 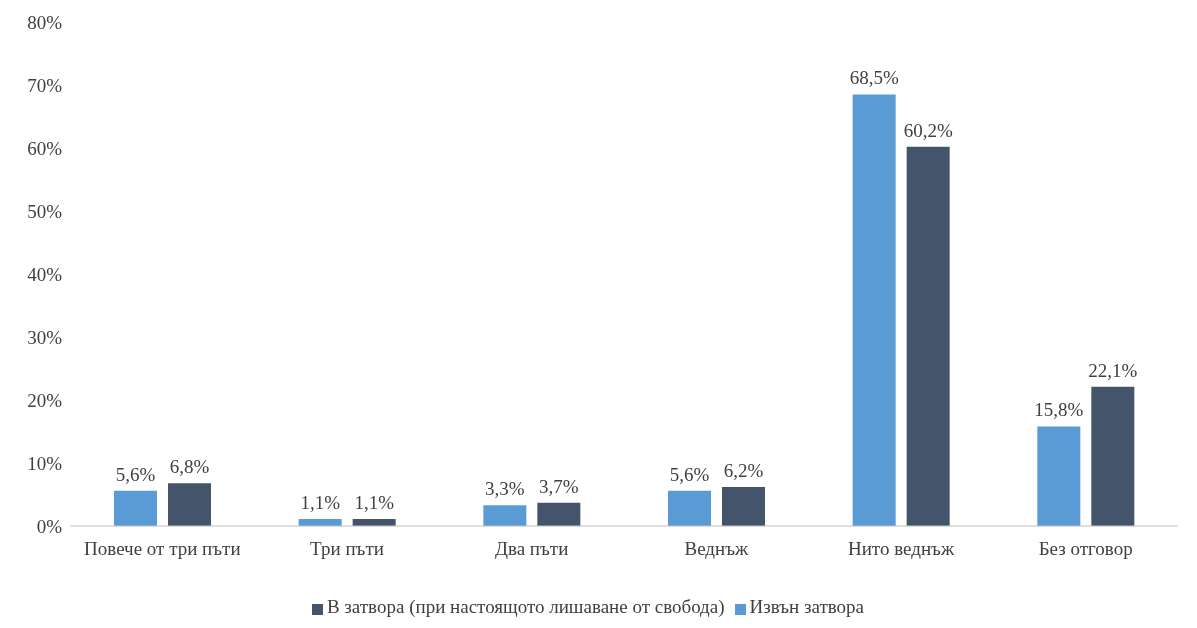 What do you see at coordinates (45, 463) in the screenshot?
I see `y-tick-label: 10%` at bounding box center [45, 463].